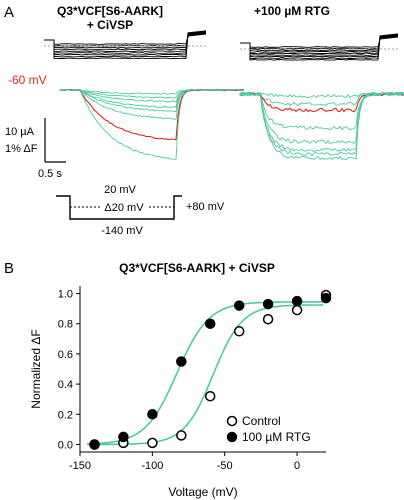 This screenshot has width=404, height=500. Describe the element at coordinates (65, 385) in the screenshot. I see `y-tick-label: 0.4` at that location.